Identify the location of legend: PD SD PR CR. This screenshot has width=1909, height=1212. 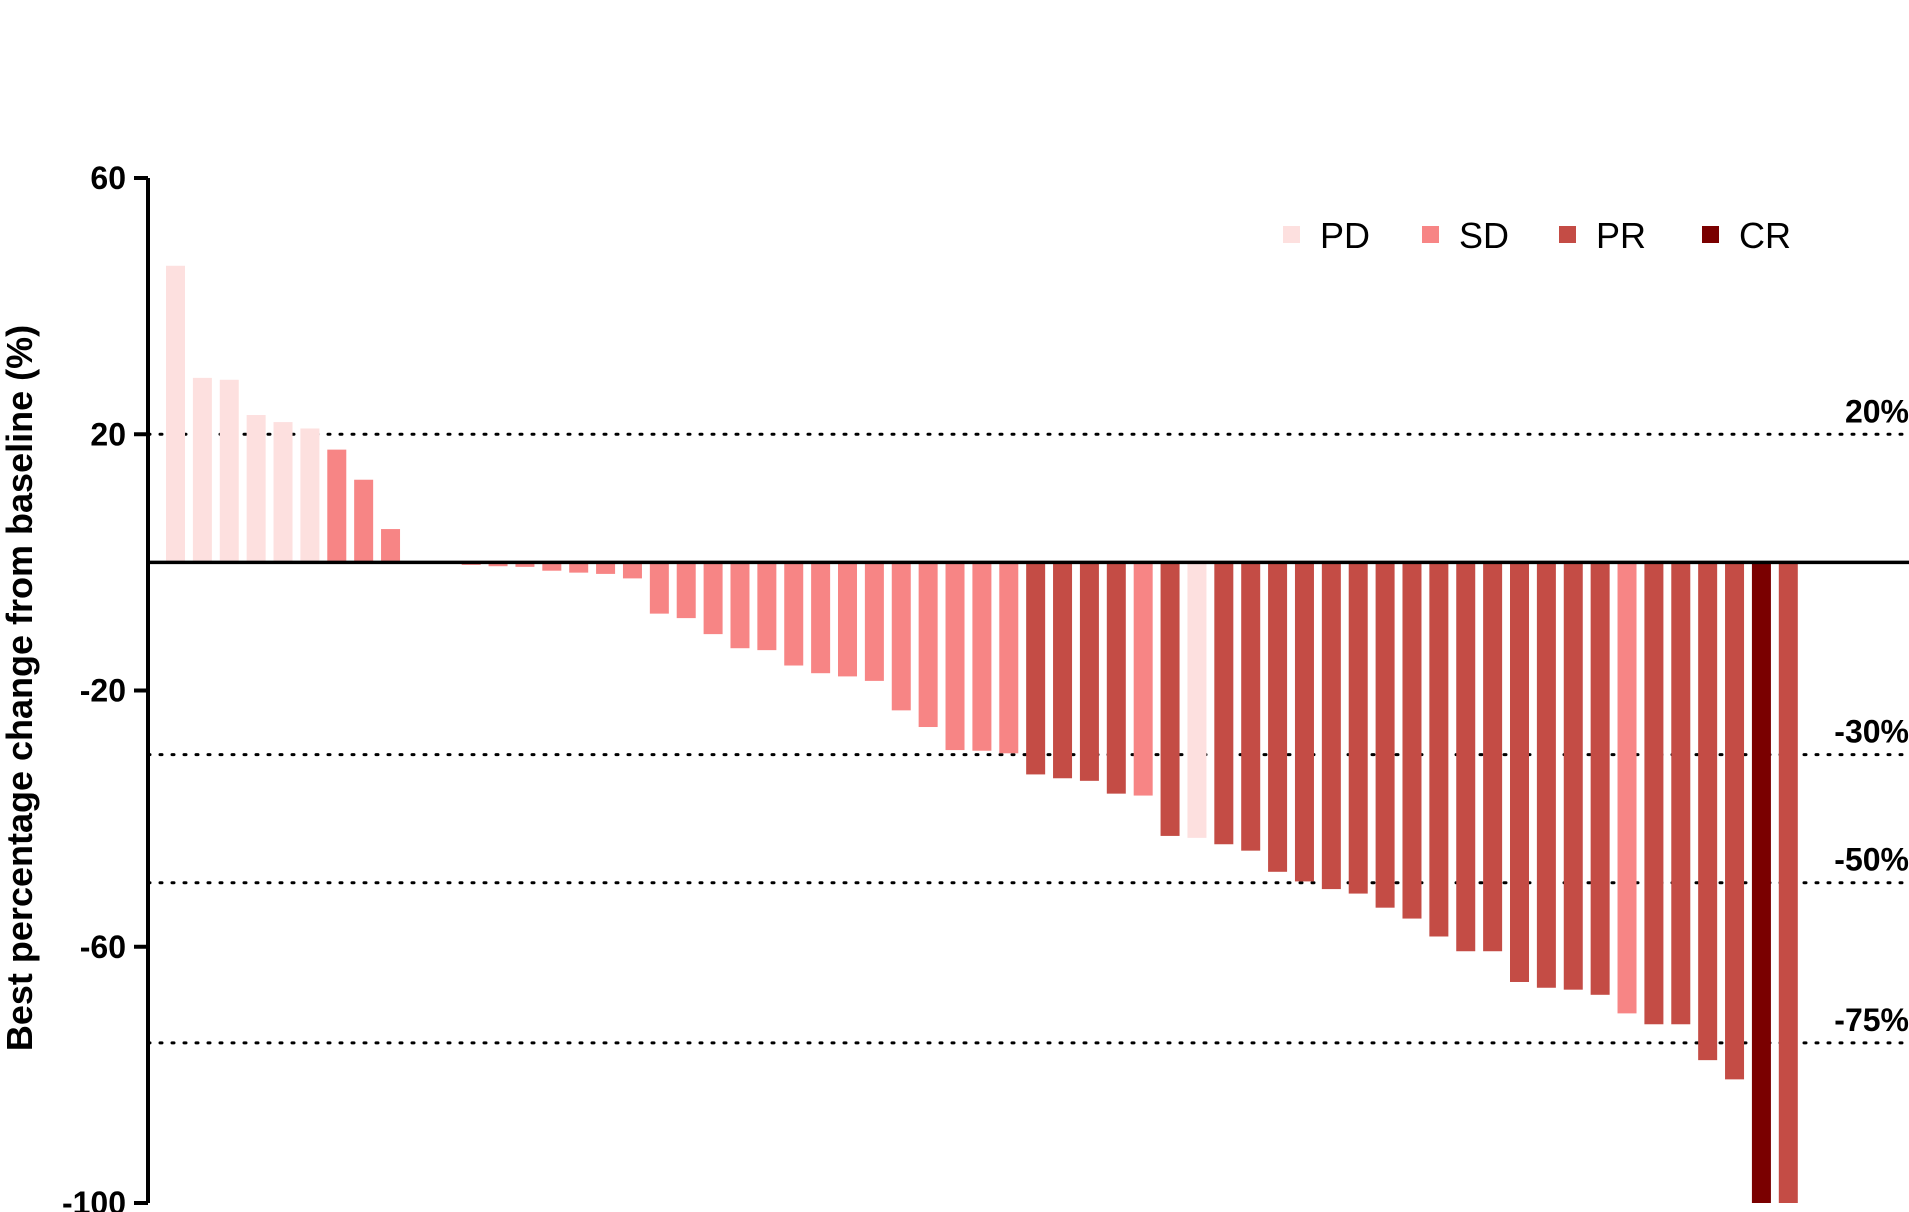
(1537, 235).